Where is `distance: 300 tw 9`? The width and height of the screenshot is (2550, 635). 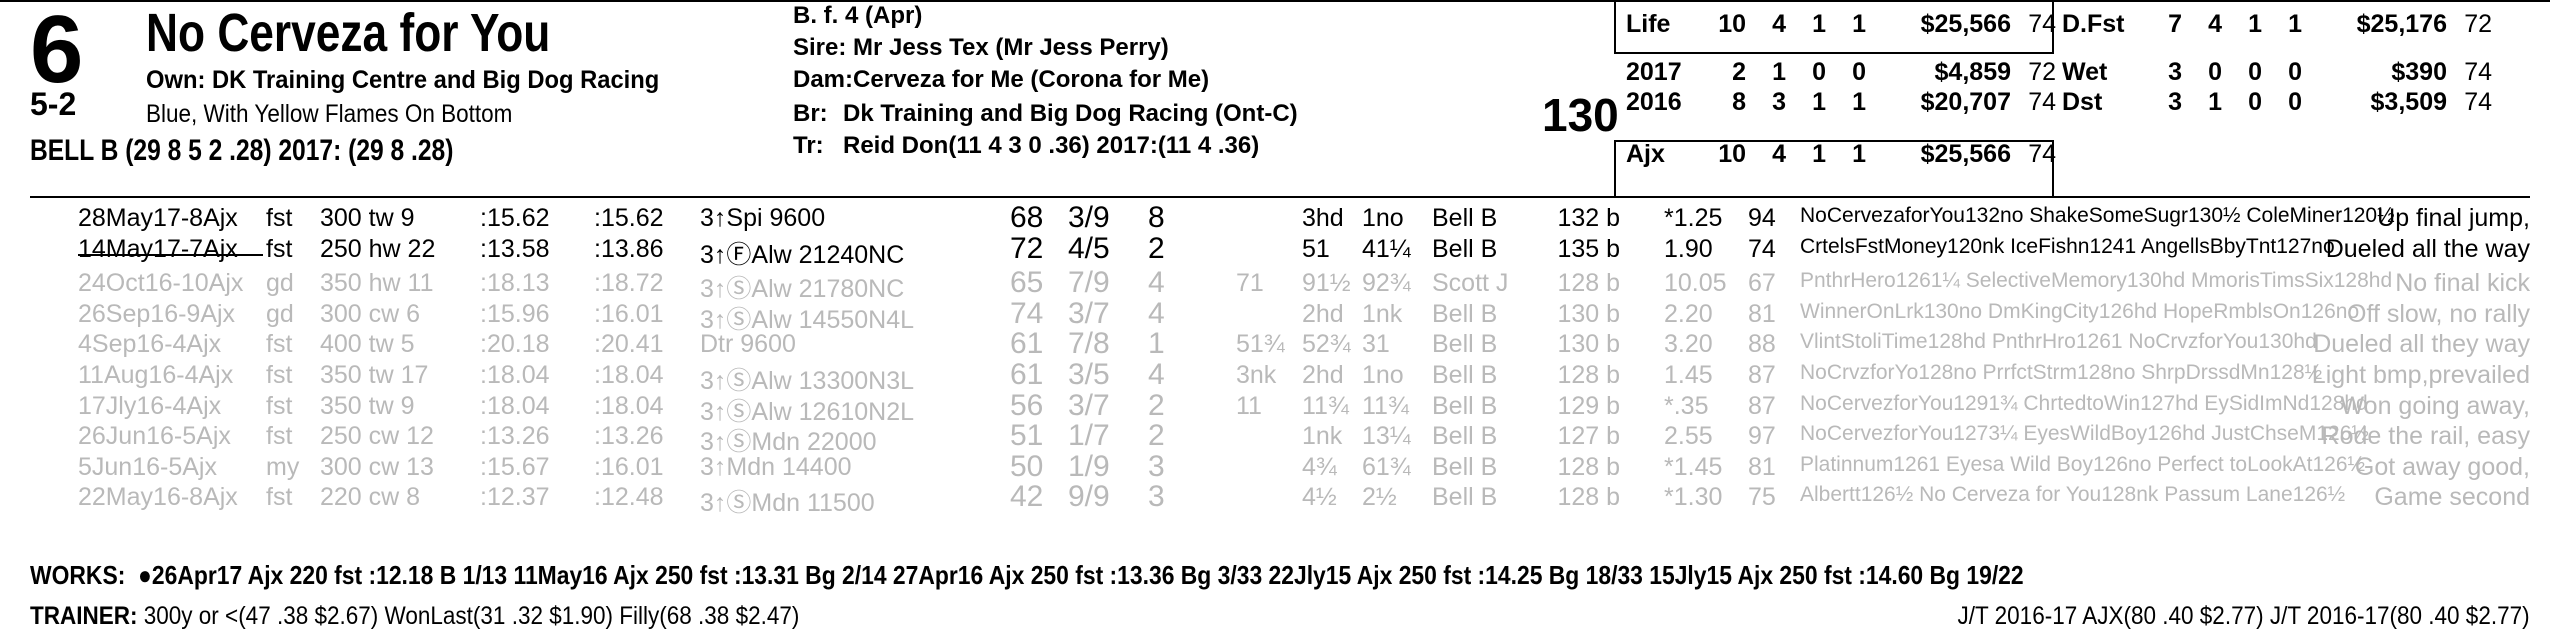 distance: 300 tw 9 is located at coordinates (367, 218).